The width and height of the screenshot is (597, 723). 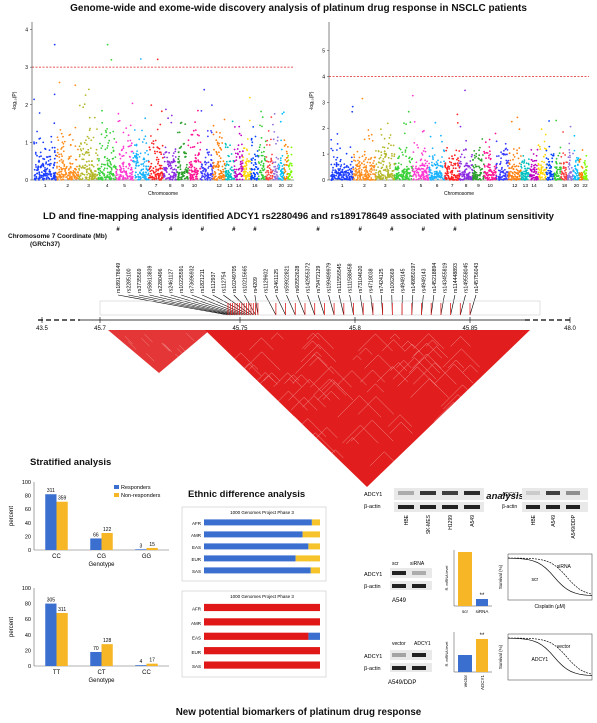 What do you see at coordinates (372, 587) in the screenshot?
I see `wb-label: β-actin` at bounding box center [372, 587].